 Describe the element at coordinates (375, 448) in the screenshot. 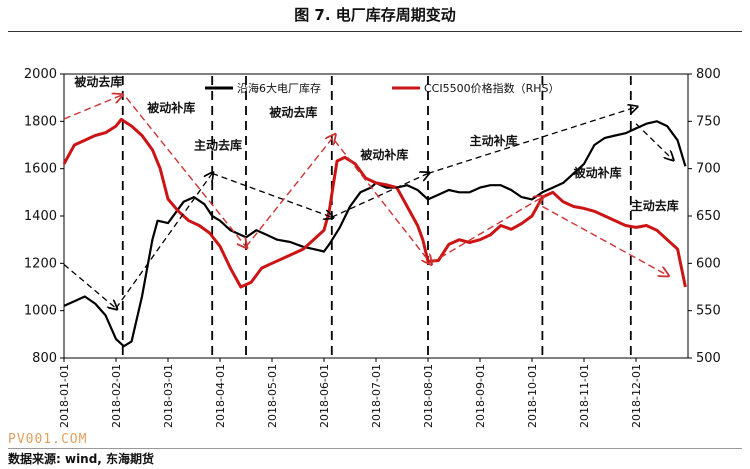

I see `bottom-divider` at that location.